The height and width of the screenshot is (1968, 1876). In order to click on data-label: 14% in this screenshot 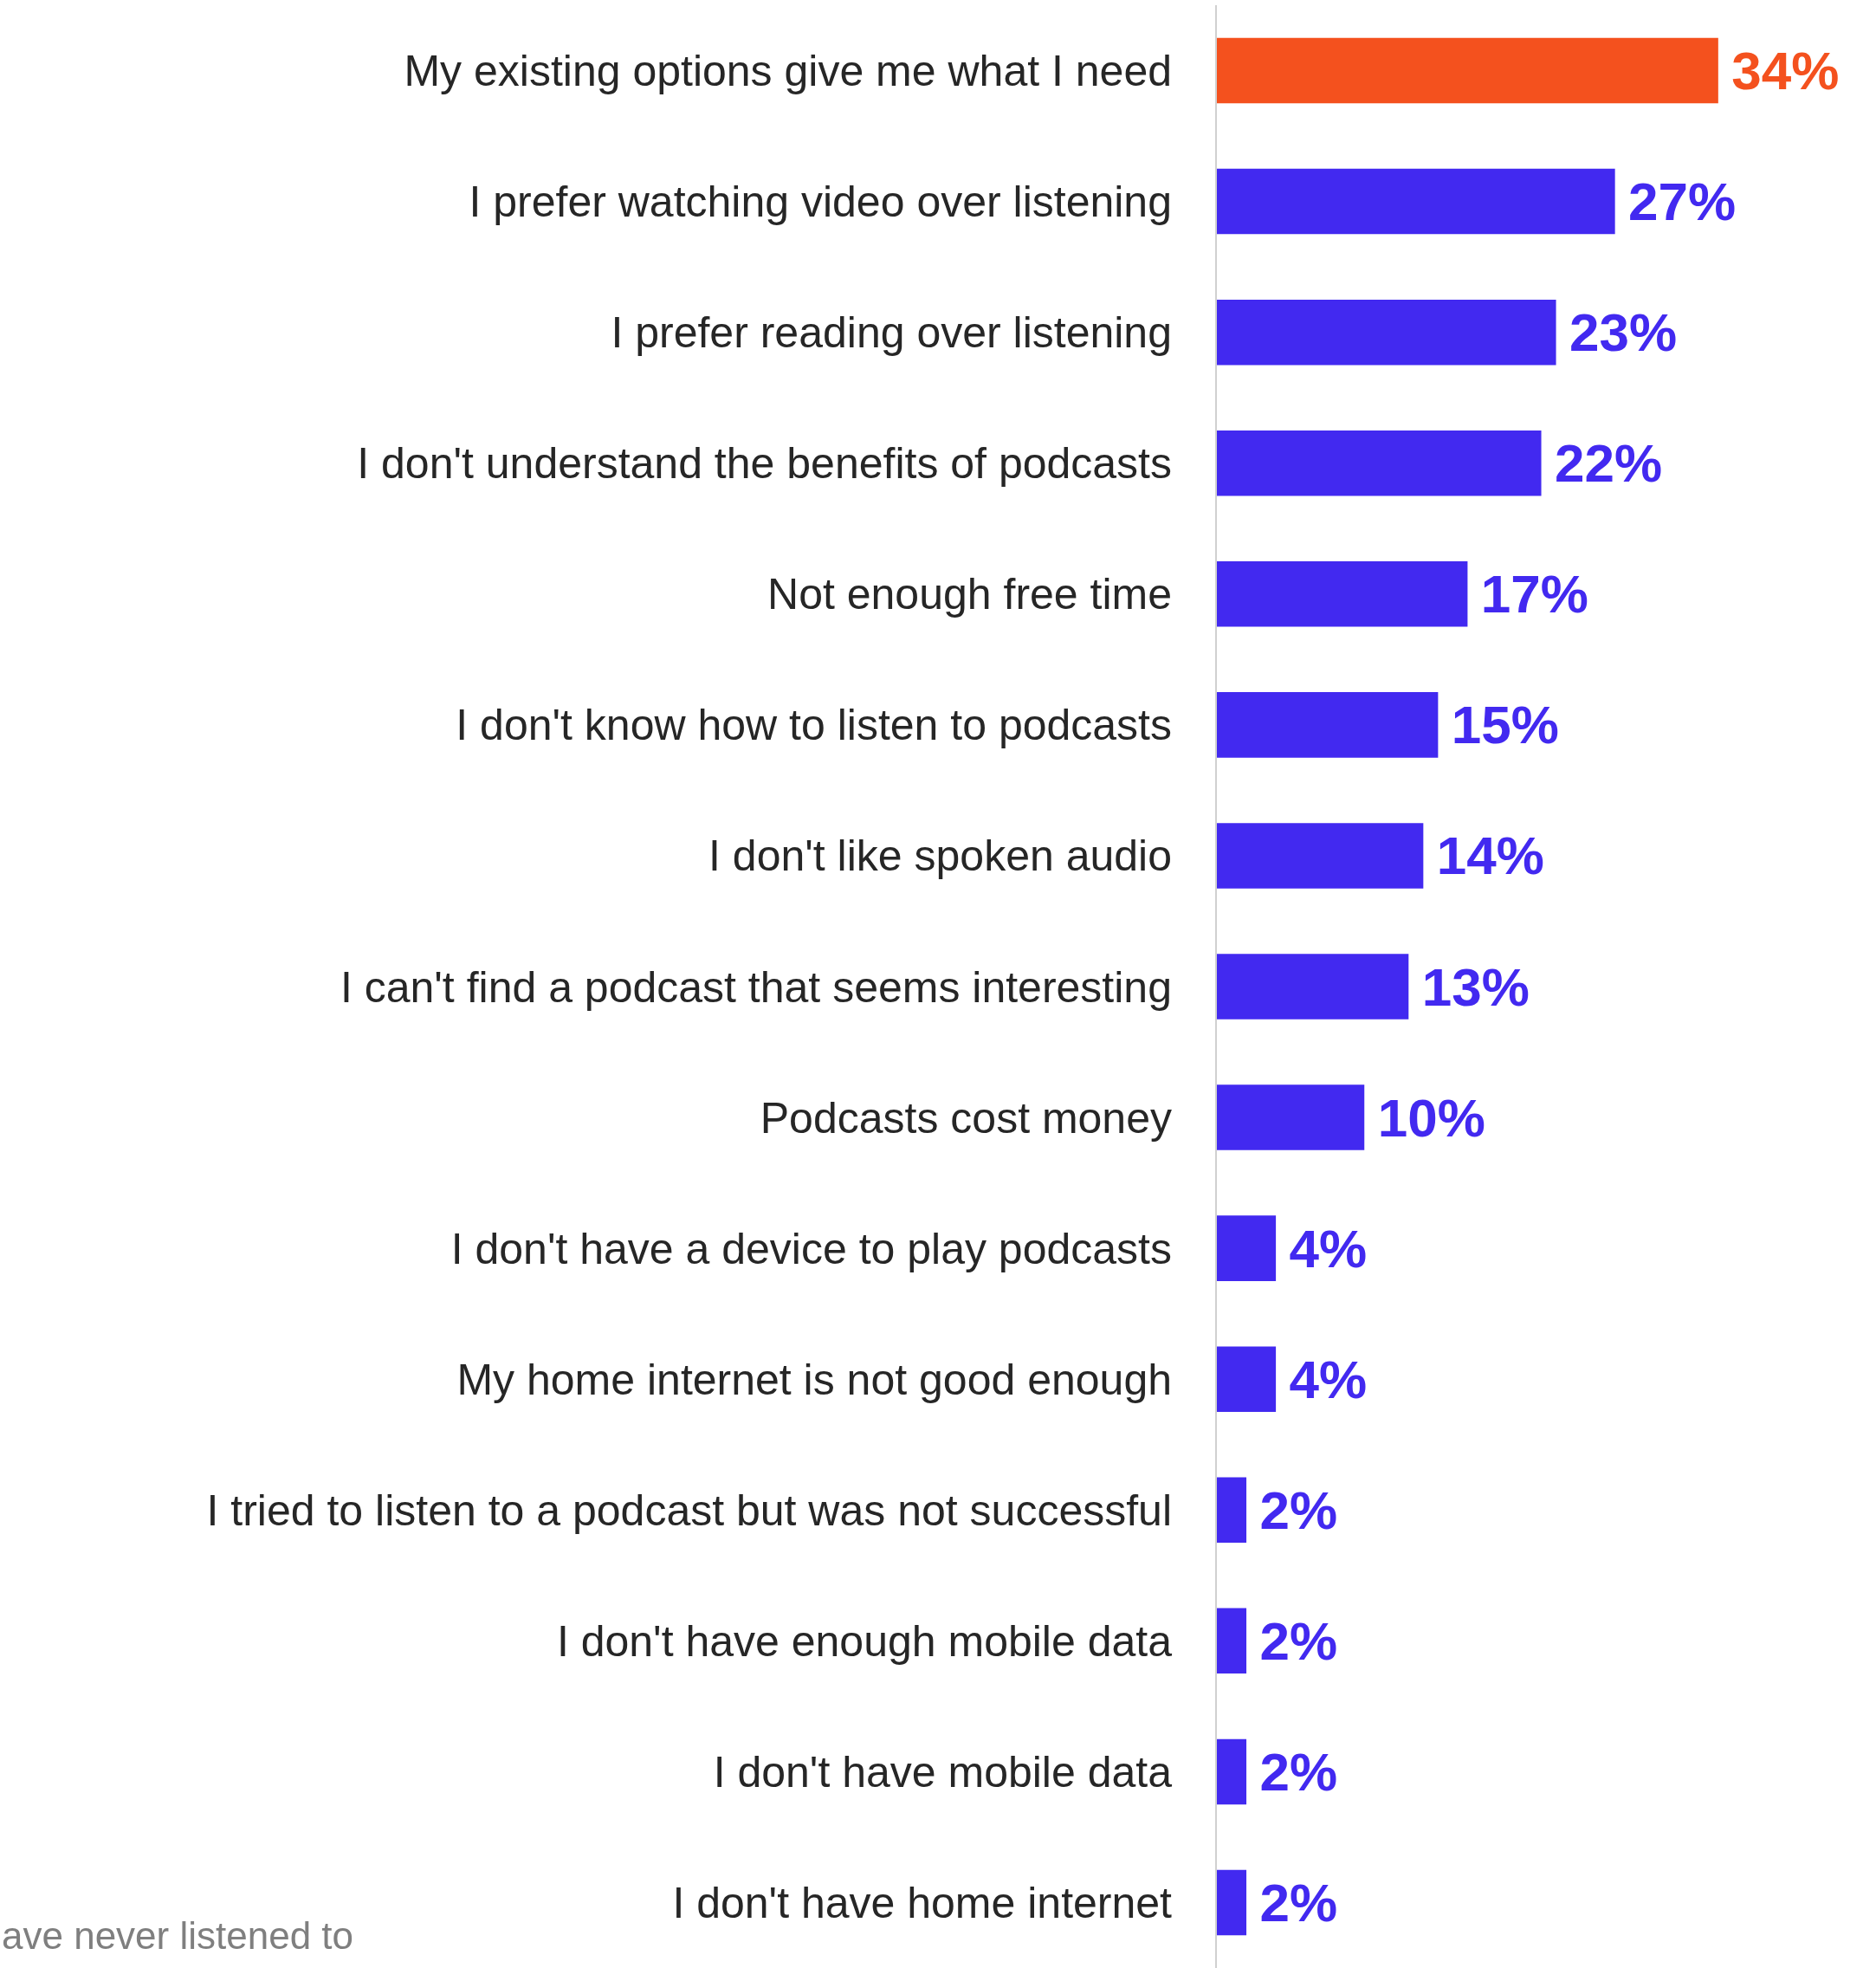, I will do `click(1485, 855)`.